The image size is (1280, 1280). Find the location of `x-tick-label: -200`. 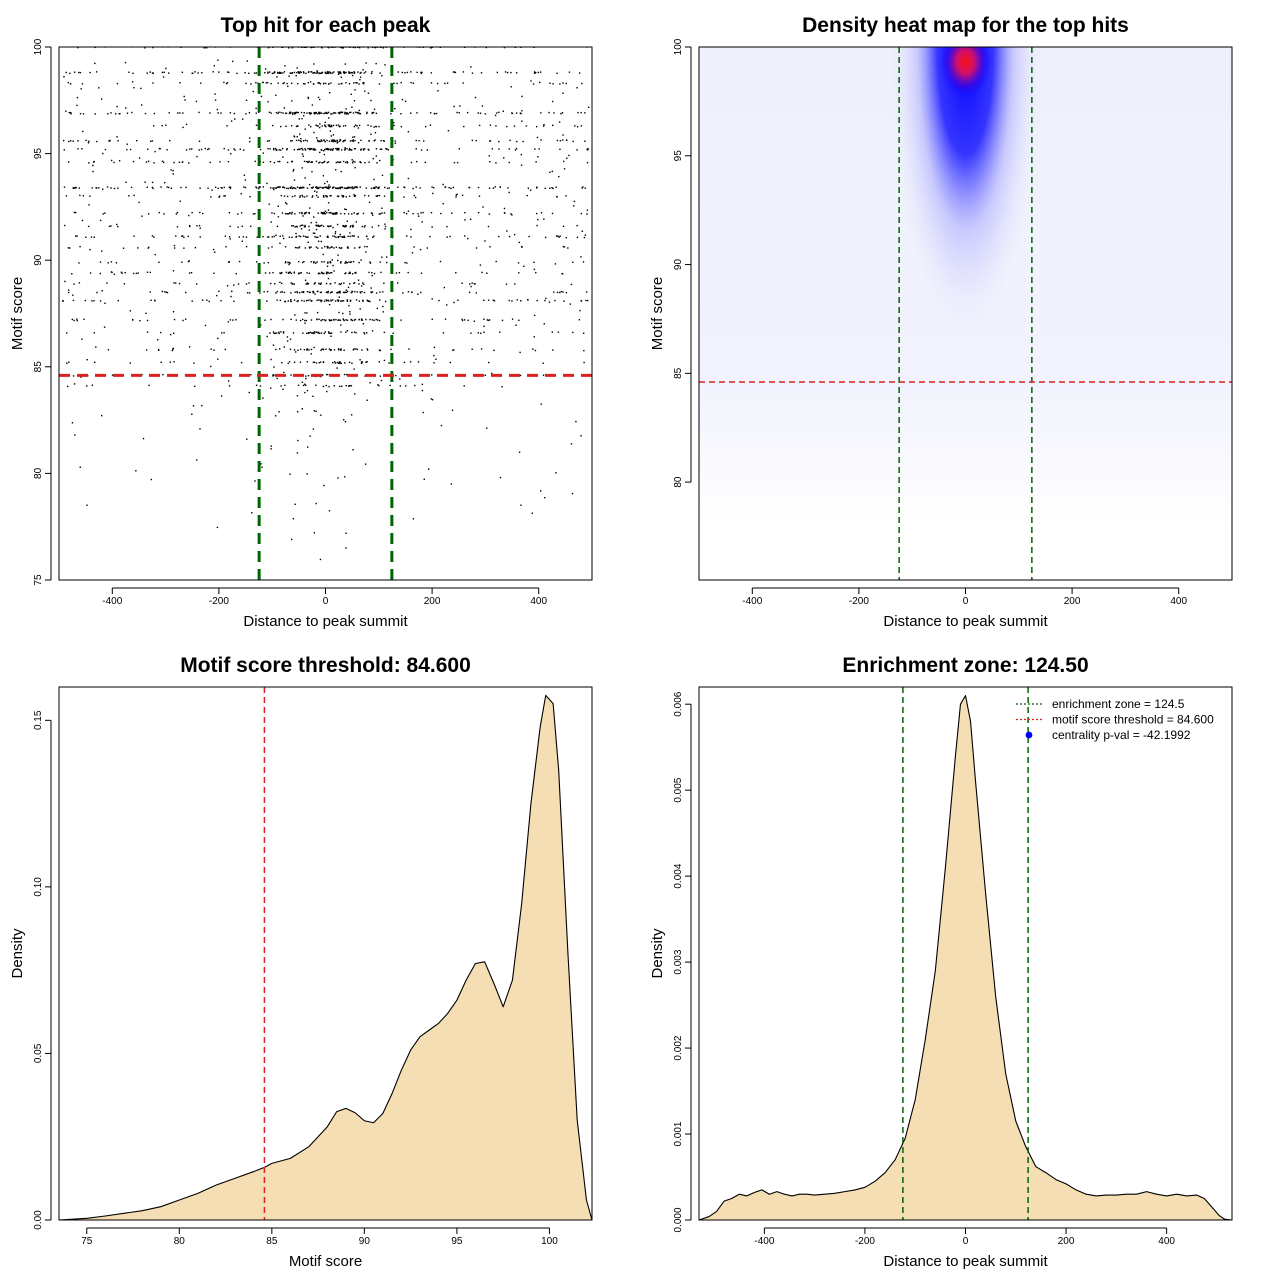

x-tick-label: -200 is located at coordinates (219, 601).